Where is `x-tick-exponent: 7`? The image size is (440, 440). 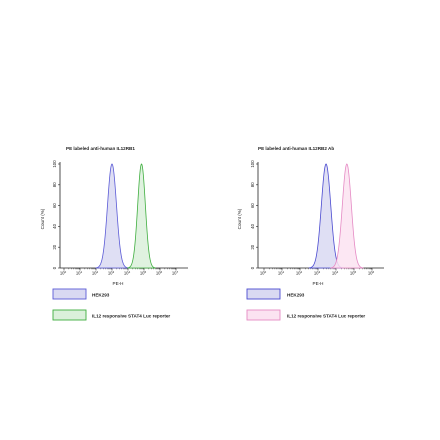
x-tick-exponent: 7 is located at coordinates (178, 272).